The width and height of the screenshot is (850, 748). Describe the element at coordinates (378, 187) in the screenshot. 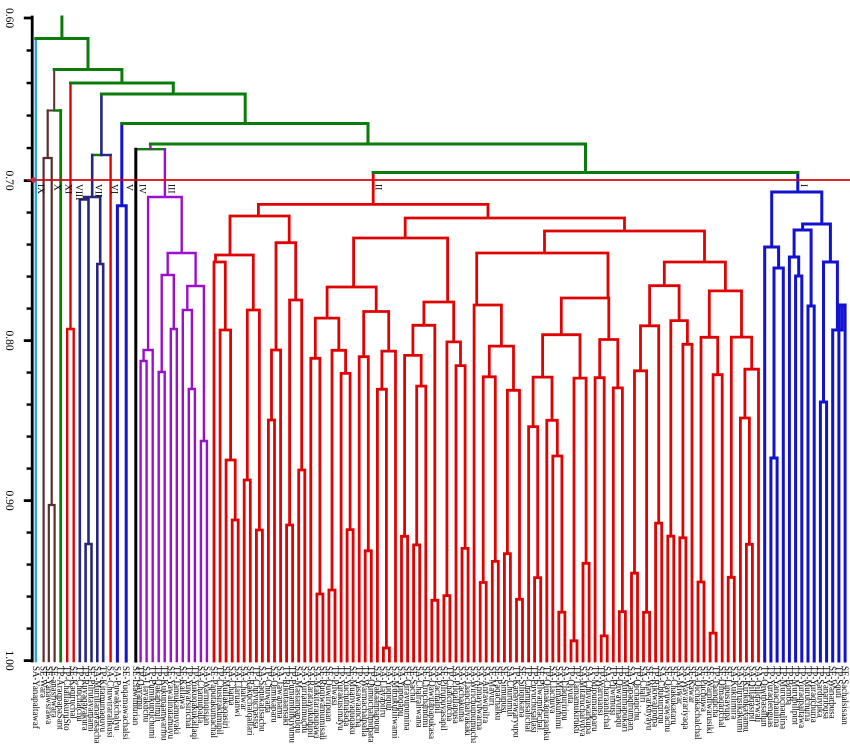

I see `svg-text: II` at that location.